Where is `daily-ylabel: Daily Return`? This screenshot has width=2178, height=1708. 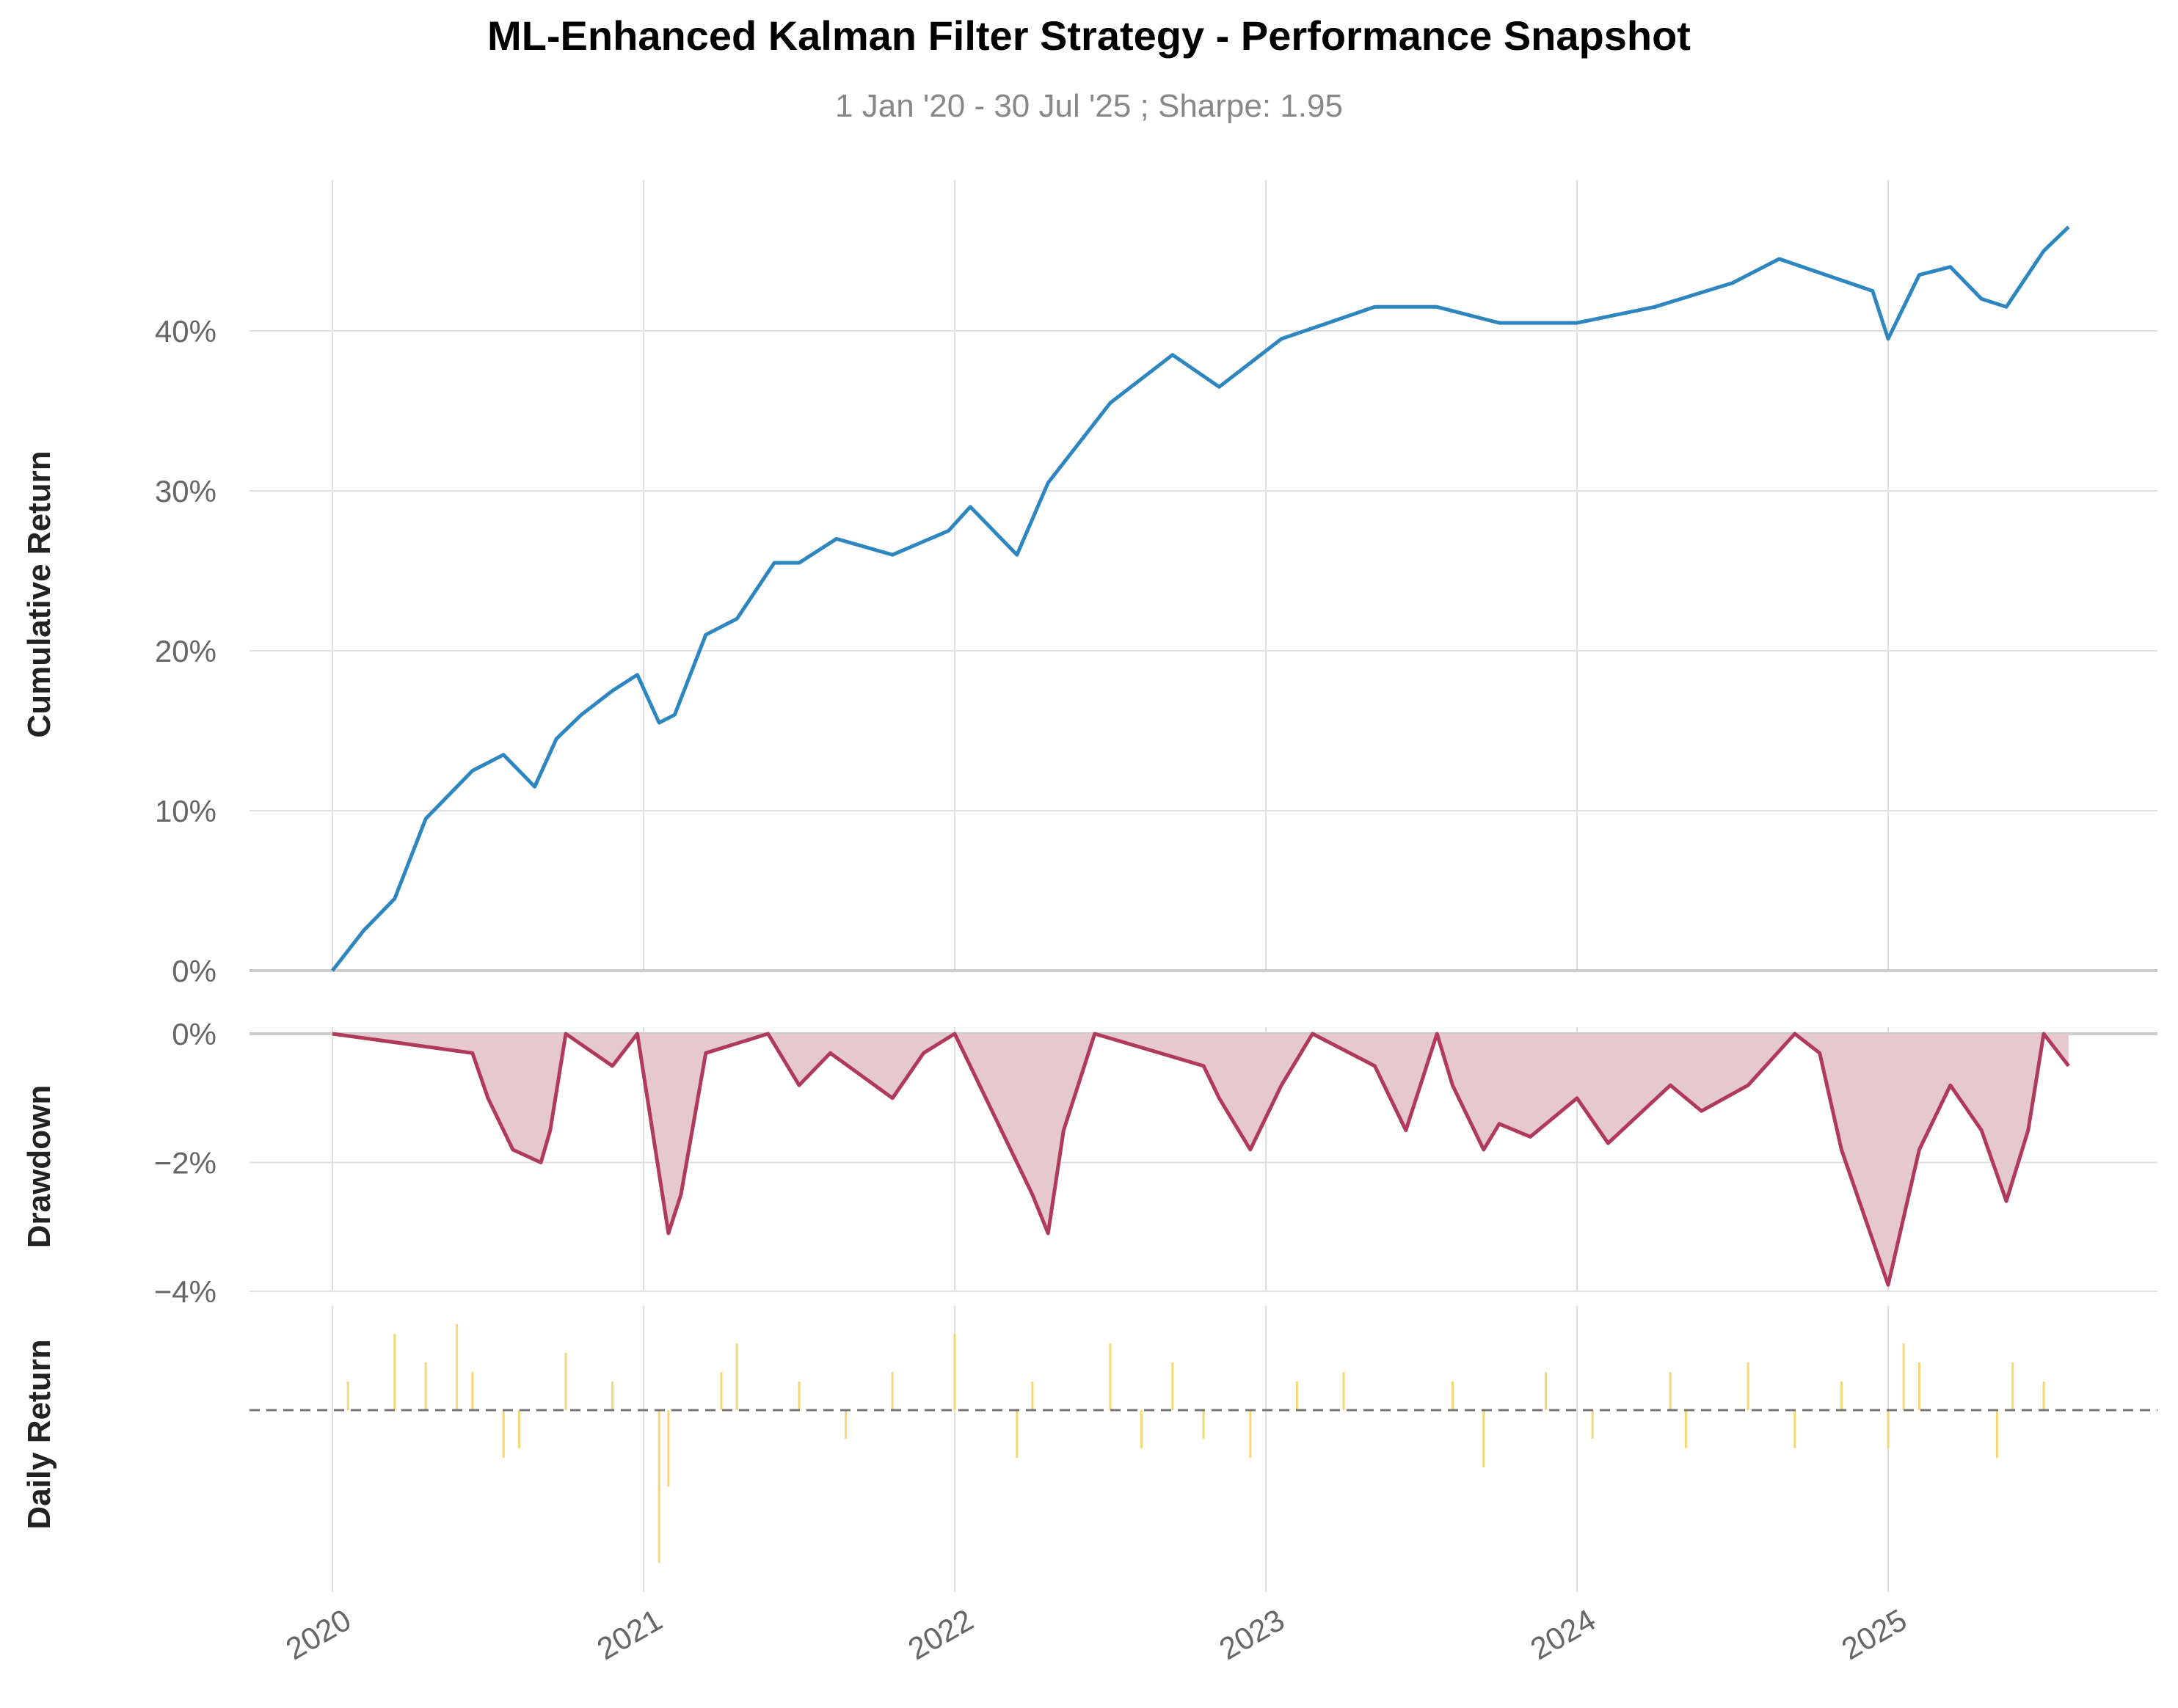 daily-ylabel: Daily Return is located at coordinates (39, 1434).